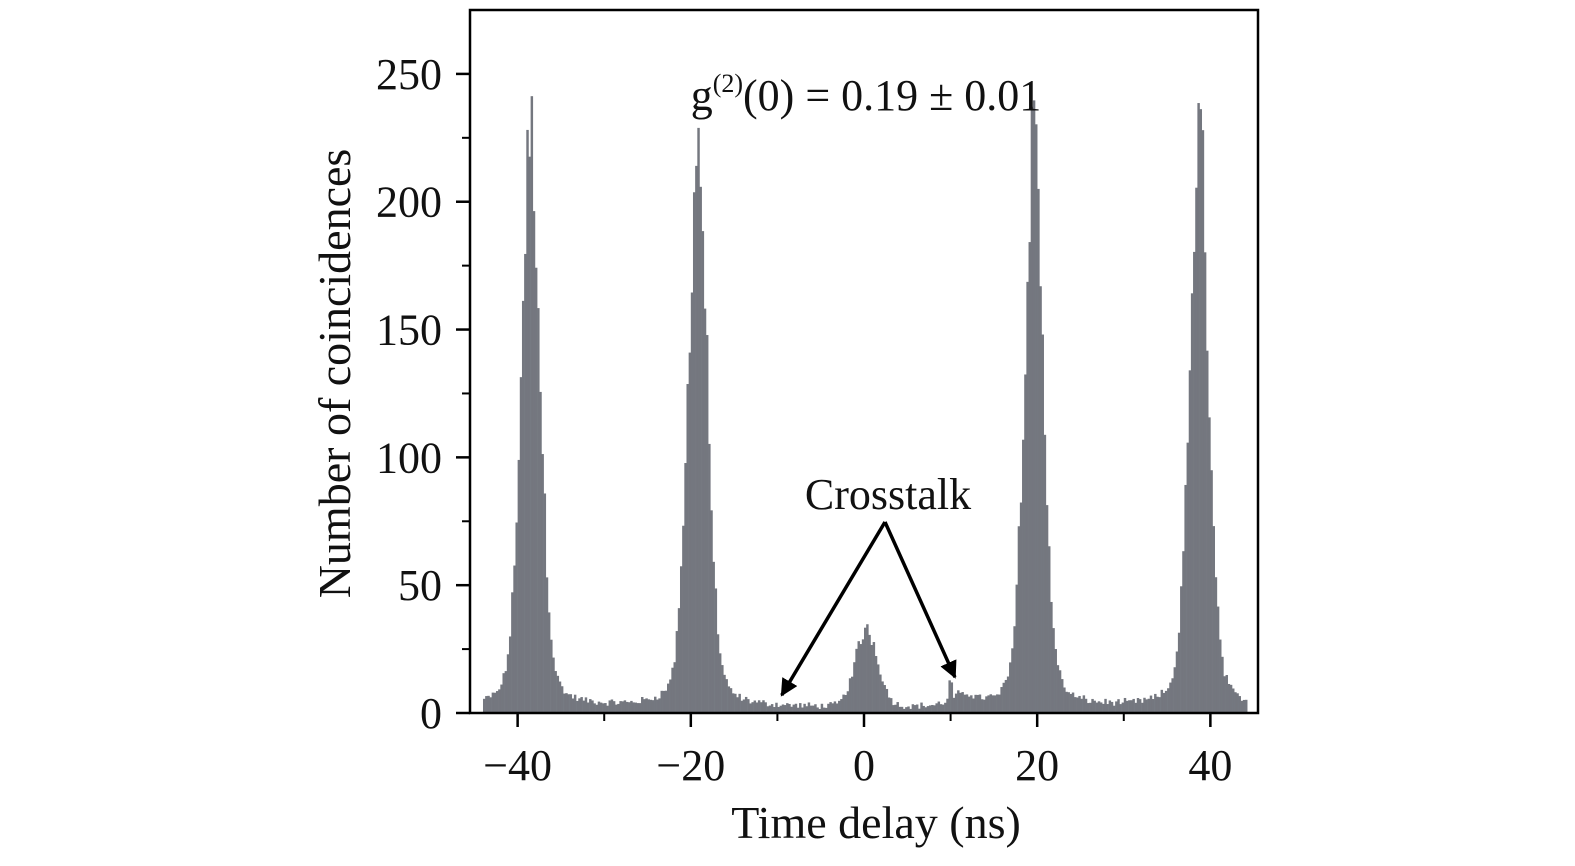 The image size is (1575, 866). What do you see at coordinates (409, 74) in the screenshot?
I see `y-tick-label: 250` at bounding box center [409, 74].